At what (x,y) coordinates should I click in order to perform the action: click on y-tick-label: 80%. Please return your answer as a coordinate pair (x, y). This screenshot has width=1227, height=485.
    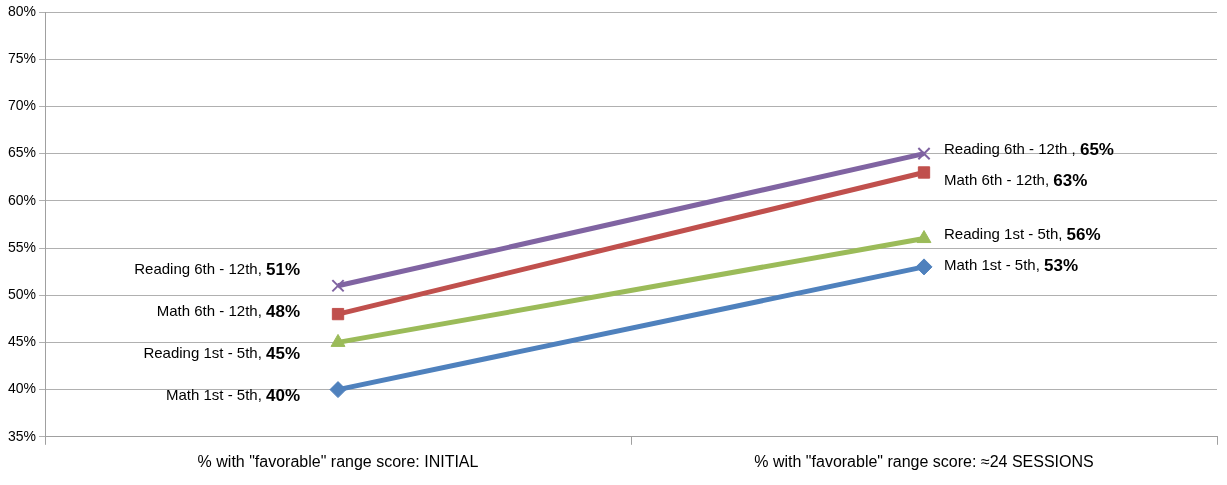
    Looking at the image, I should click on (22, 10).